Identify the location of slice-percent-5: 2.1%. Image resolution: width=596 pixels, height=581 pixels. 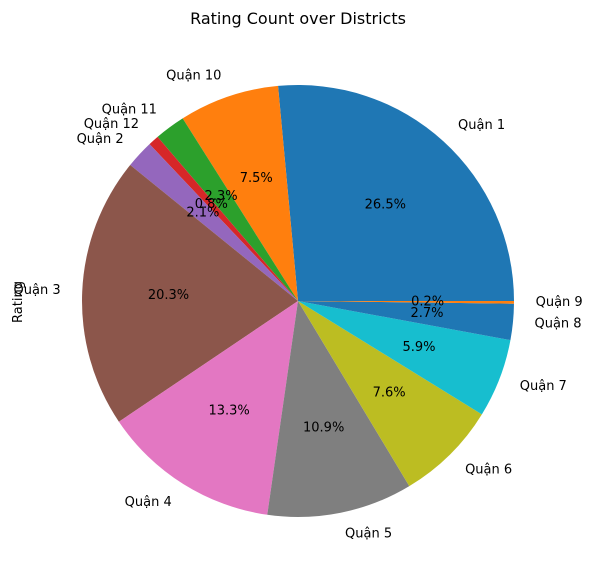
(202, 212).